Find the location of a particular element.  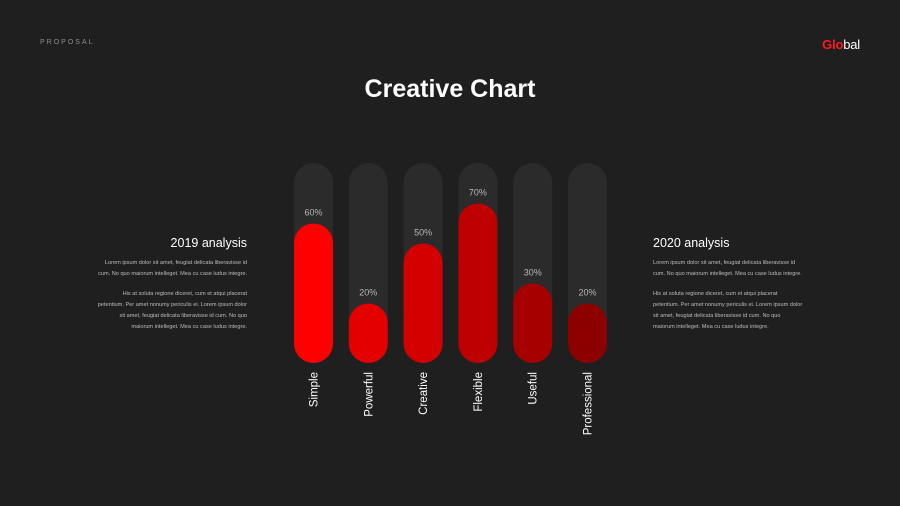

category-label-1: Powerful is located at coordinates (369, 394).